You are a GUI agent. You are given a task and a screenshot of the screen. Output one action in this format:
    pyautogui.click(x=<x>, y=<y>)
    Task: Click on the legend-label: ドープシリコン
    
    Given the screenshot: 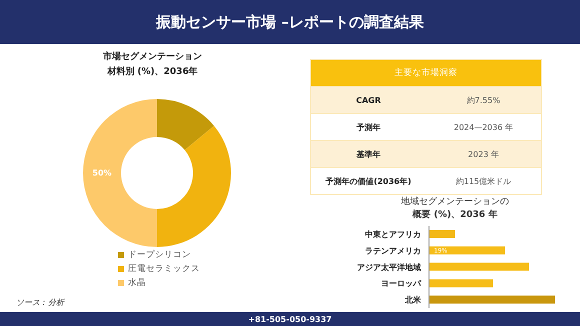 What is the action you would take?
    pyautogui.click(x=159, y=255)
    